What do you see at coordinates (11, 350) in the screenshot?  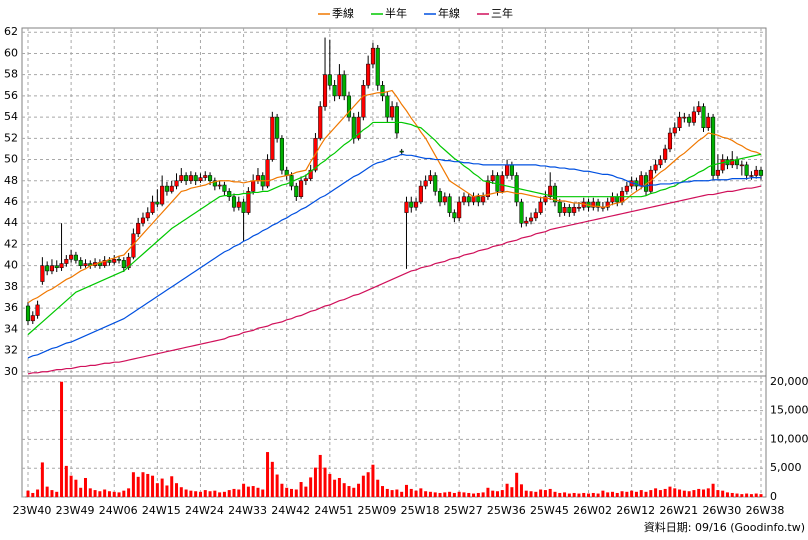 I see `y-tick-label: 32` at bounding box center [11, 350].